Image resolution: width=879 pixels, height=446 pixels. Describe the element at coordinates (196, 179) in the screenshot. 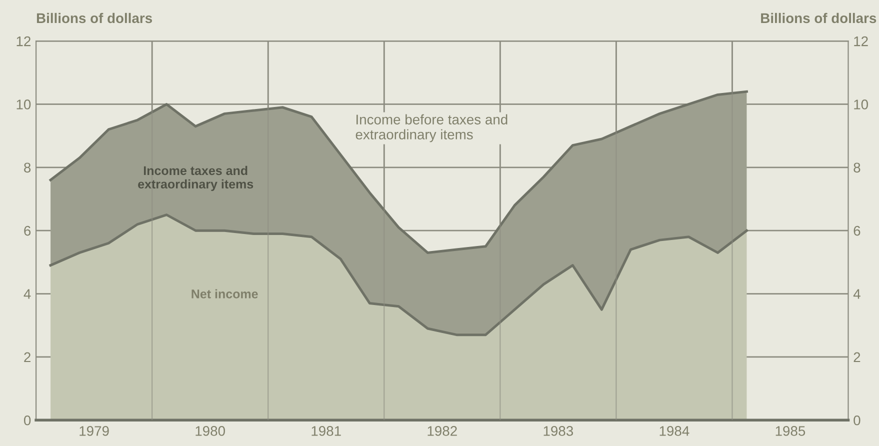

I see `series-label: Income taxes and extraordinary items` at that location.